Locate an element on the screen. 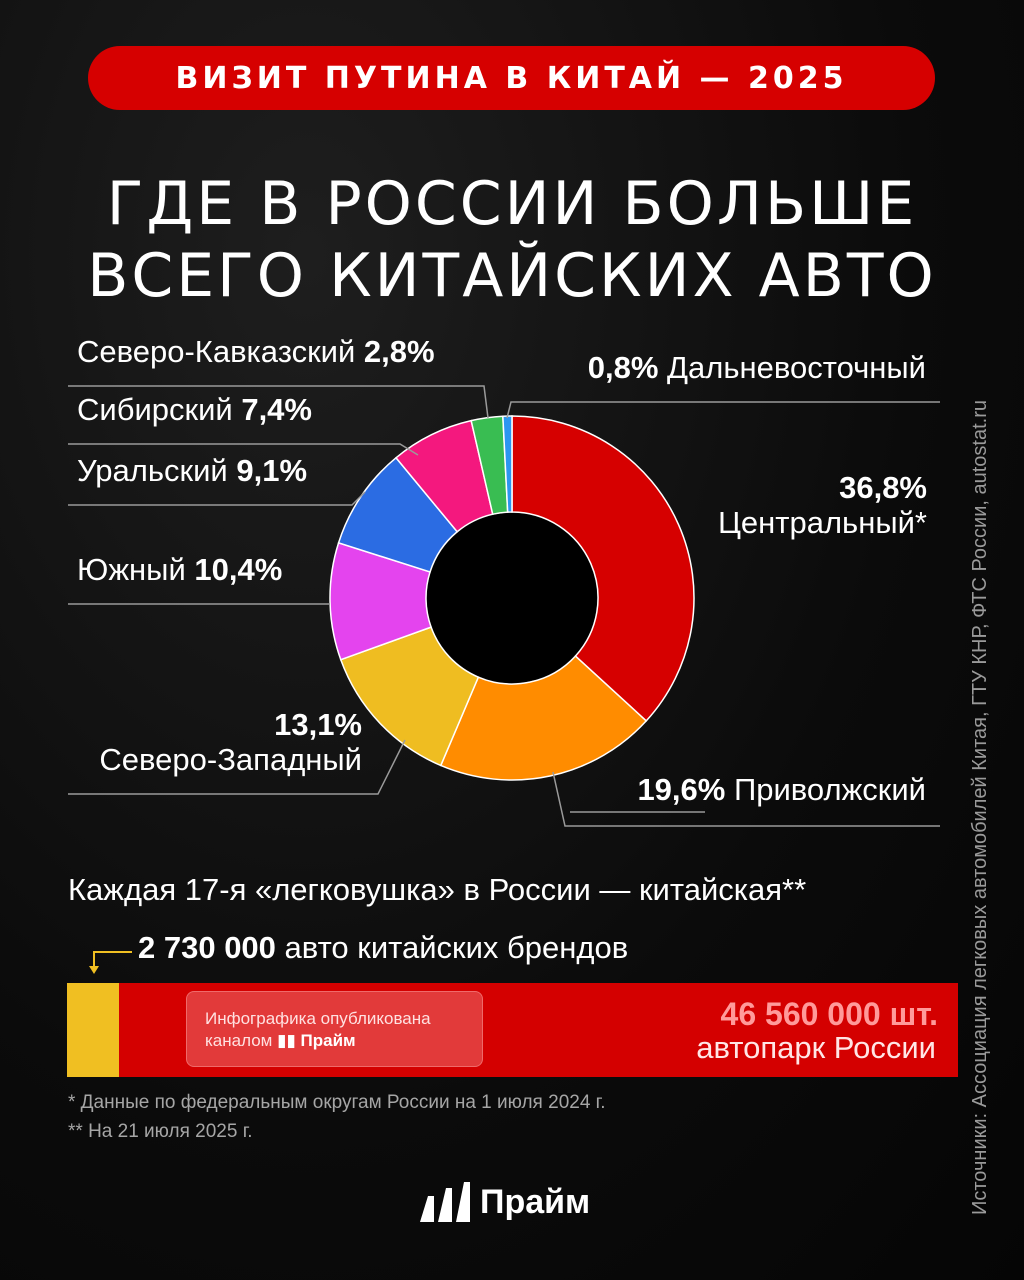 The image size is (1024, 1280). chinese-brands-text: авто китайских брендов is located at coordinates (452, 947).